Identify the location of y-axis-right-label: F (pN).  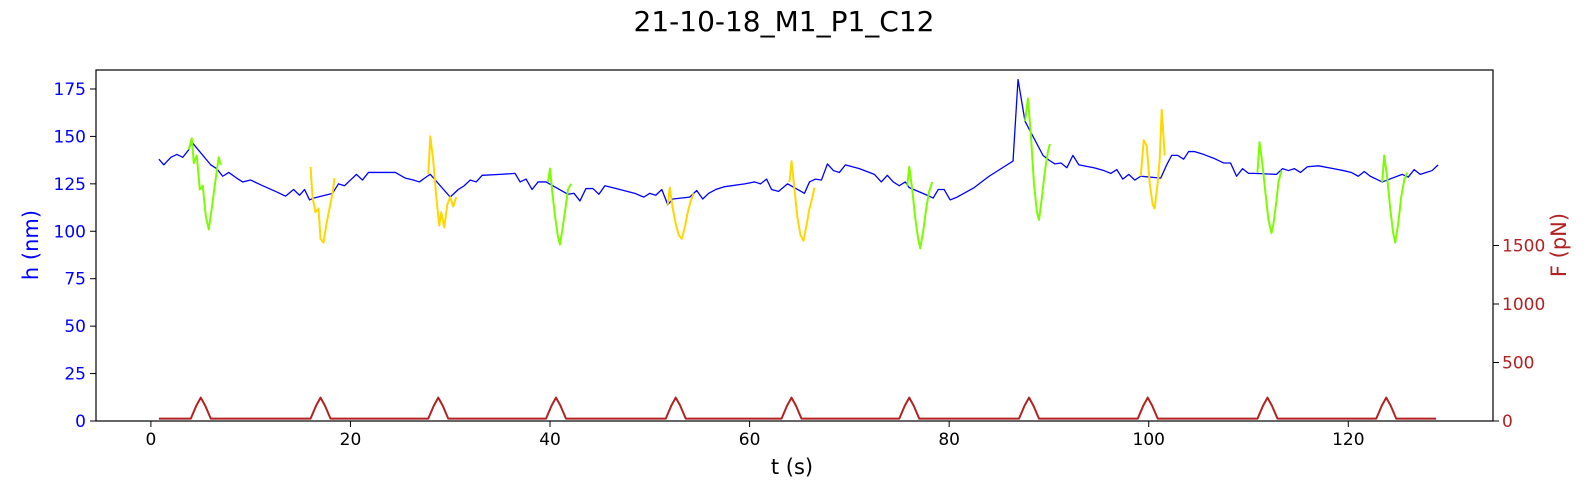
(1559, 245).